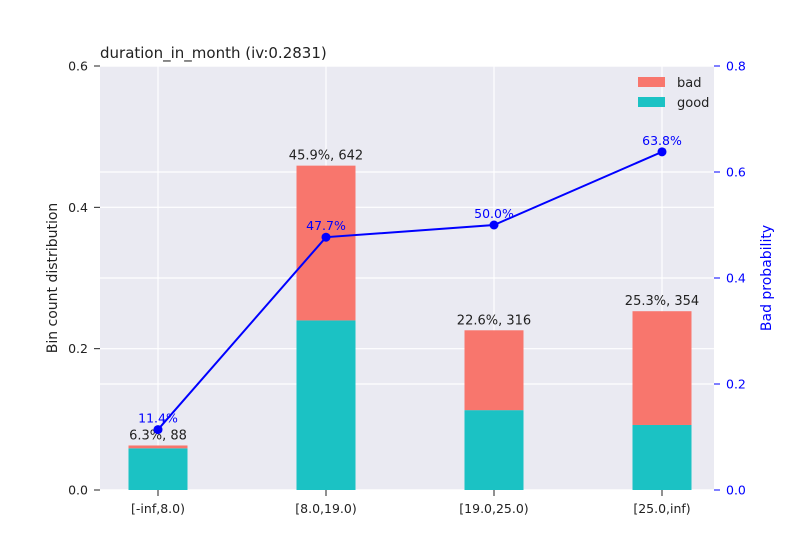 Image resolution: width=800 pixels, height=554 pixels. What do you see at coordinates (78, 66) in the screenshot?
I see `y-tick-label-left: 0.6` at bounding box center [78, 66].